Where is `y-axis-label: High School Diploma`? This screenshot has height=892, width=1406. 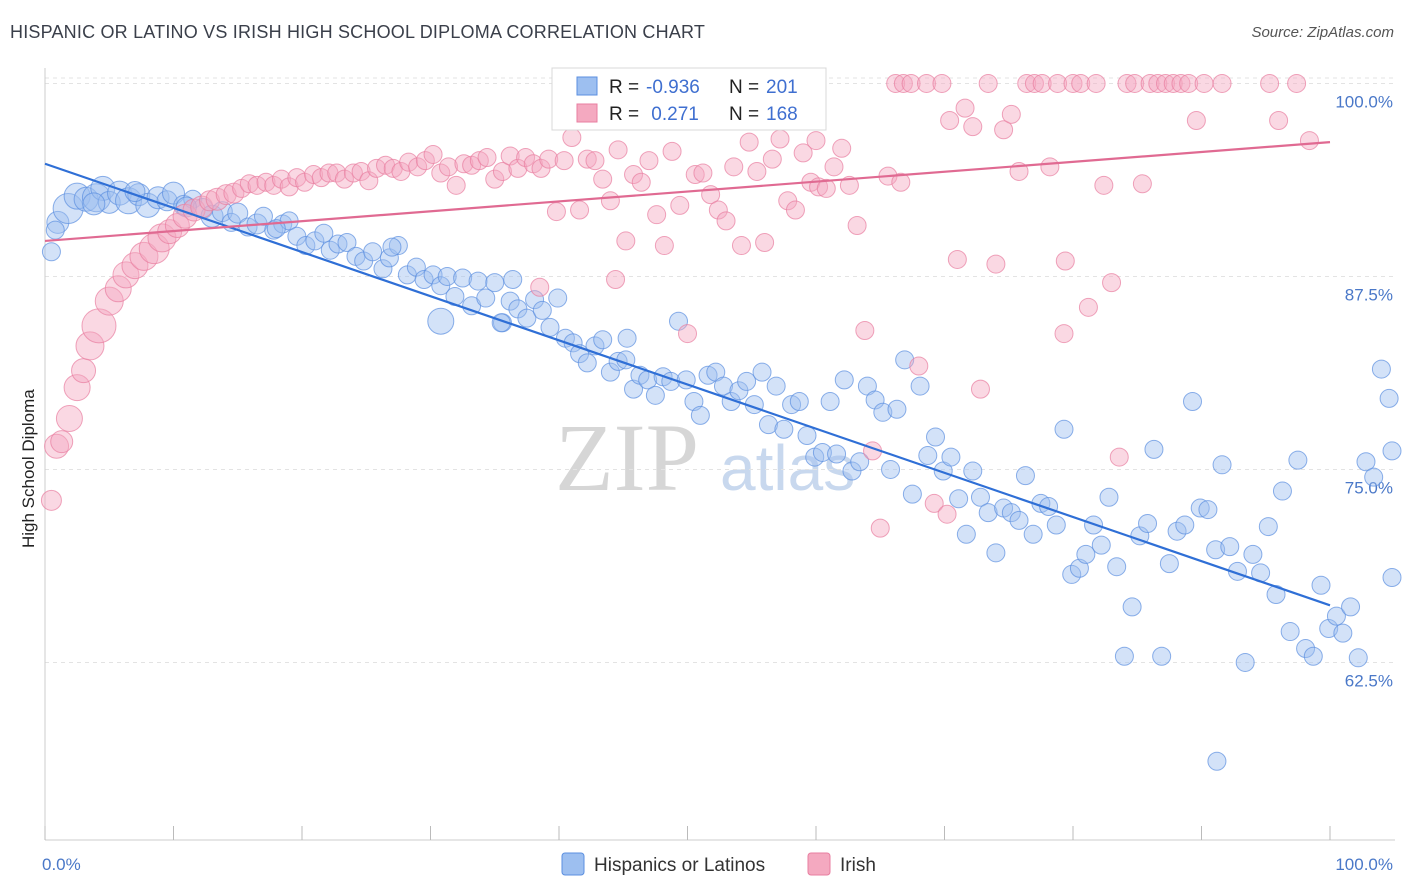 y-axis-label: High School Diploma is located at coordinates (28, 468).